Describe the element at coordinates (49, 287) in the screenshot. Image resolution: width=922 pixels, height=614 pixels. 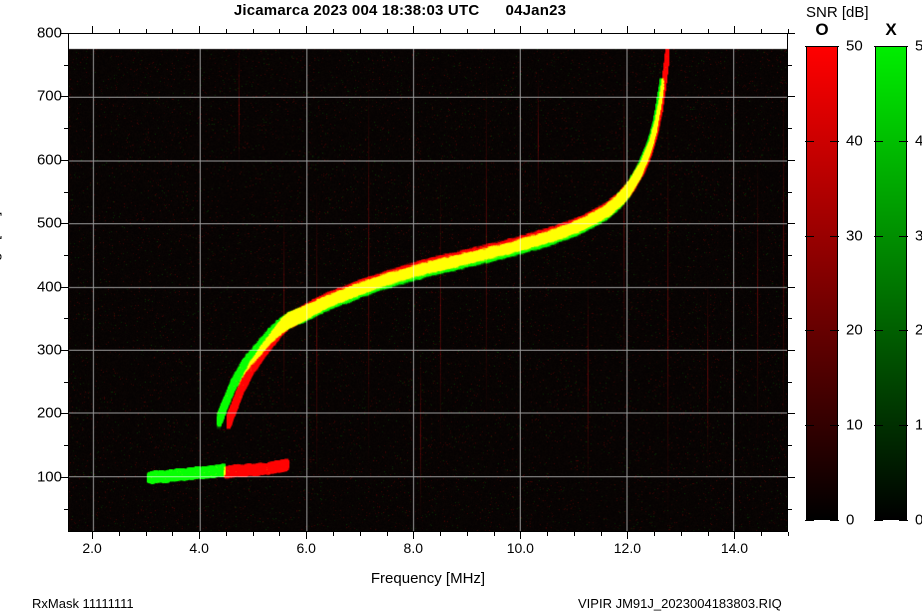
I see `y-tick-label: 400` at that location.